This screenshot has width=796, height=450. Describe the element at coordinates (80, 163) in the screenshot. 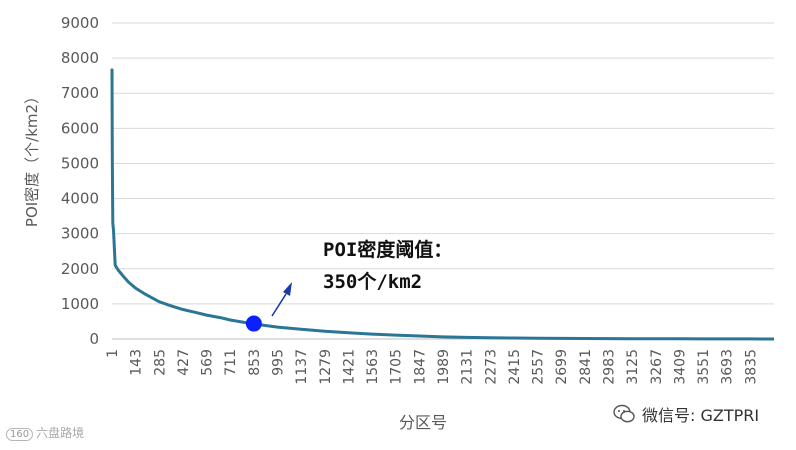

I see `y-tick-label: 5000` at that location.